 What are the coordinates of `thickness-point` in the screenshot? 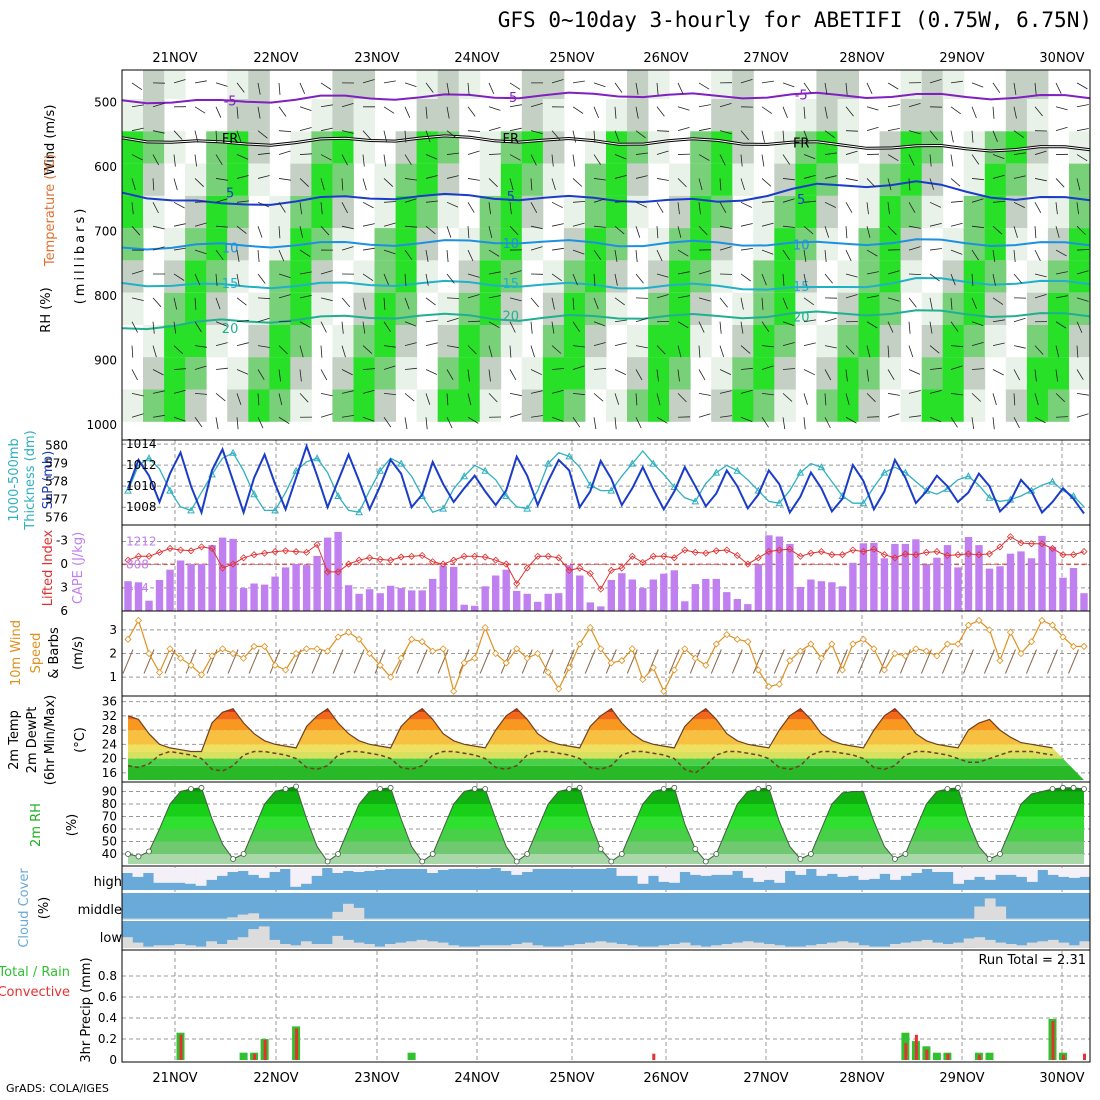 It's located at (548, 463).